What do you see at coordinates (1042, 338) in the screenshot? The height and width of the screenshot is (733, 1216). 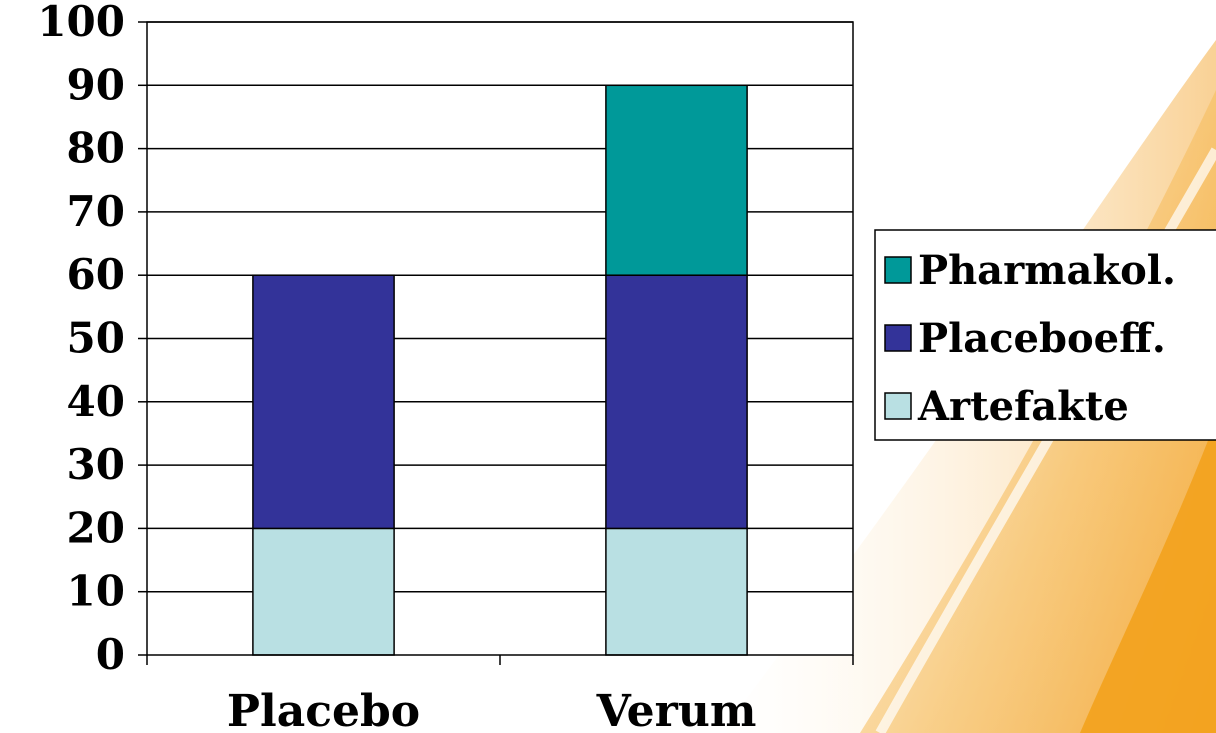 I see `legend-label: Placeboeff.` at bounding box center [1042, 338].